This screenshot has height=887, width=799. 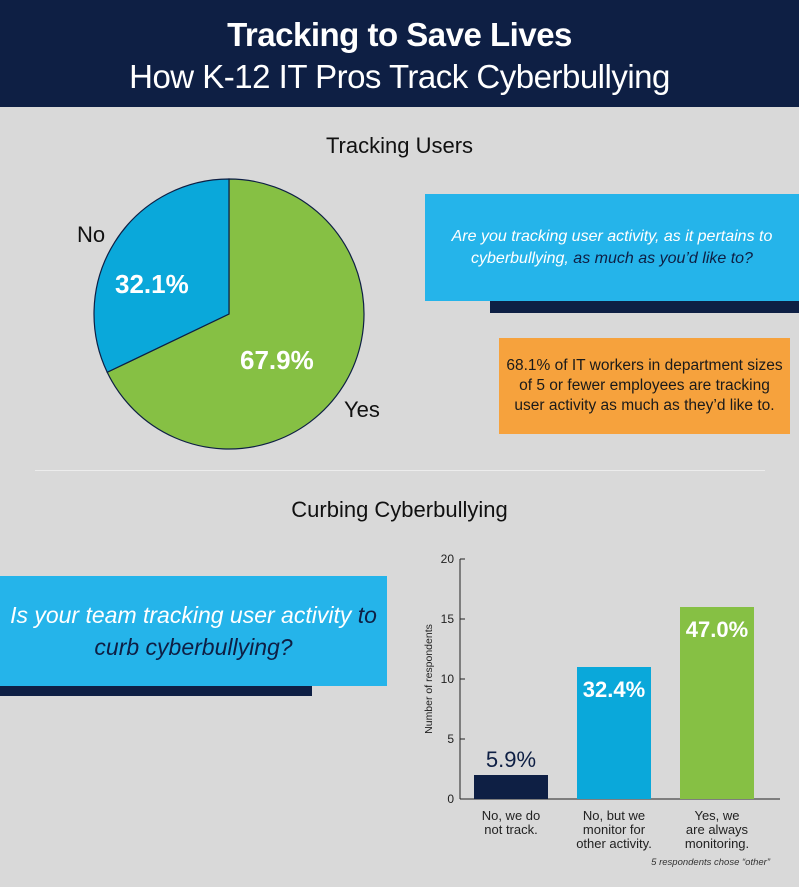 What do you see at coordinates (511, 815) in the screenshot?
I see `category-label: No, we do` at bounding box center [511, 815].